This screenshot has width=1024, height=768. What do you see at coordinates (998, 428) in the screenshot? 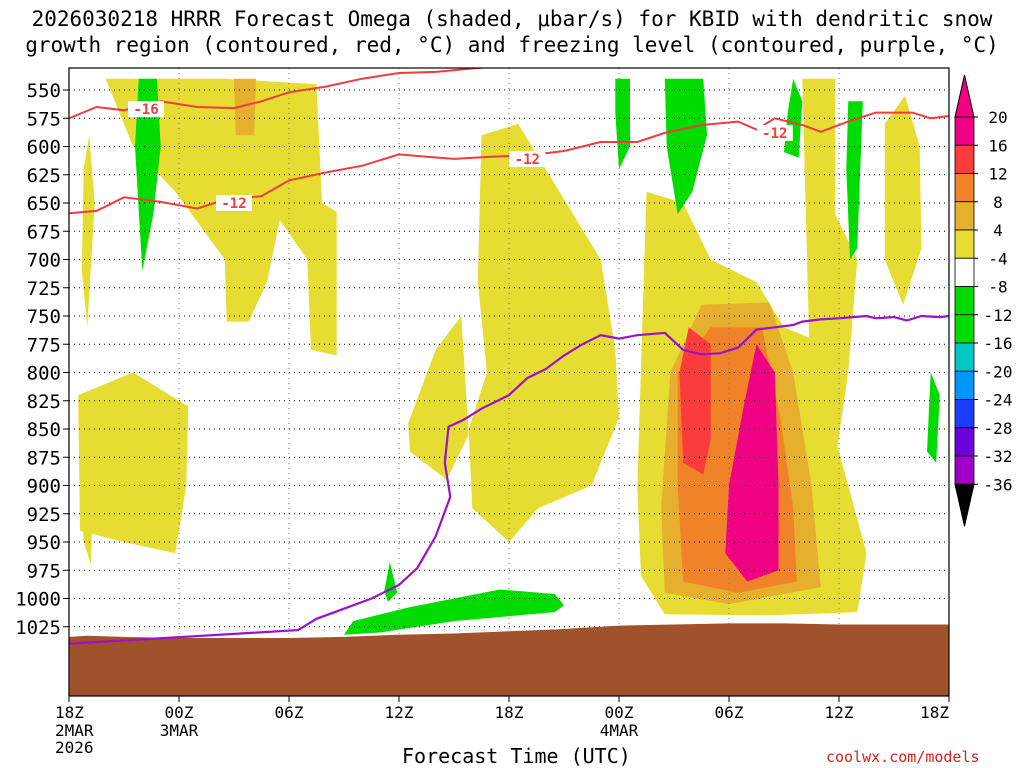
I see `colorbar-label-11: -28` at bounding box center [998, 428].